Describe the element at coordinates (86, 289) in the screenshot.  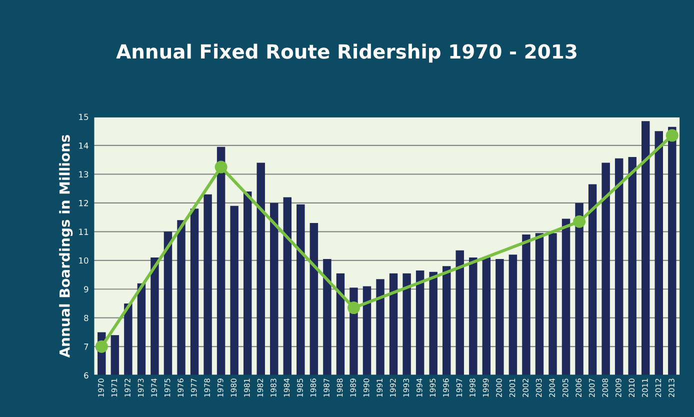
I see `y-tick-label: 9` at that location.